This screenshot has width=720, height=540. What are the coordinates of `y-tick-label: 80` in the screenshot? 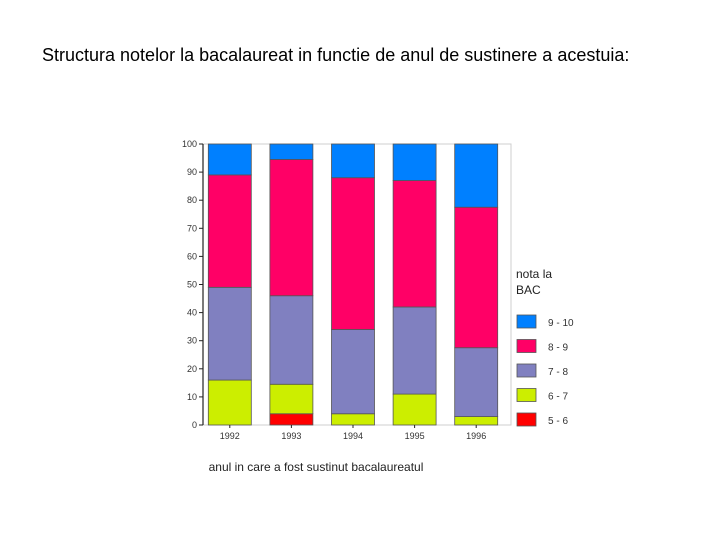 It's located at (192, 200).